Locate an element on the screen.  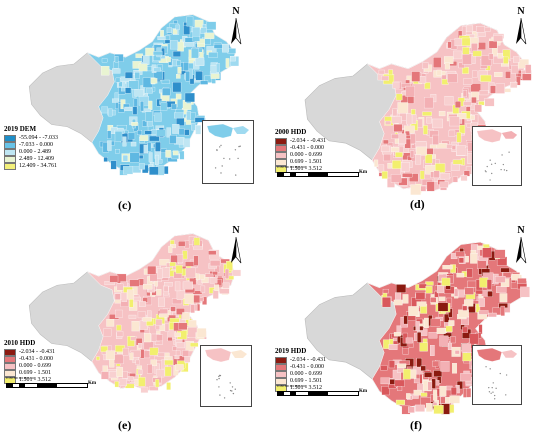
map-e is located at coordinates (135, 313).